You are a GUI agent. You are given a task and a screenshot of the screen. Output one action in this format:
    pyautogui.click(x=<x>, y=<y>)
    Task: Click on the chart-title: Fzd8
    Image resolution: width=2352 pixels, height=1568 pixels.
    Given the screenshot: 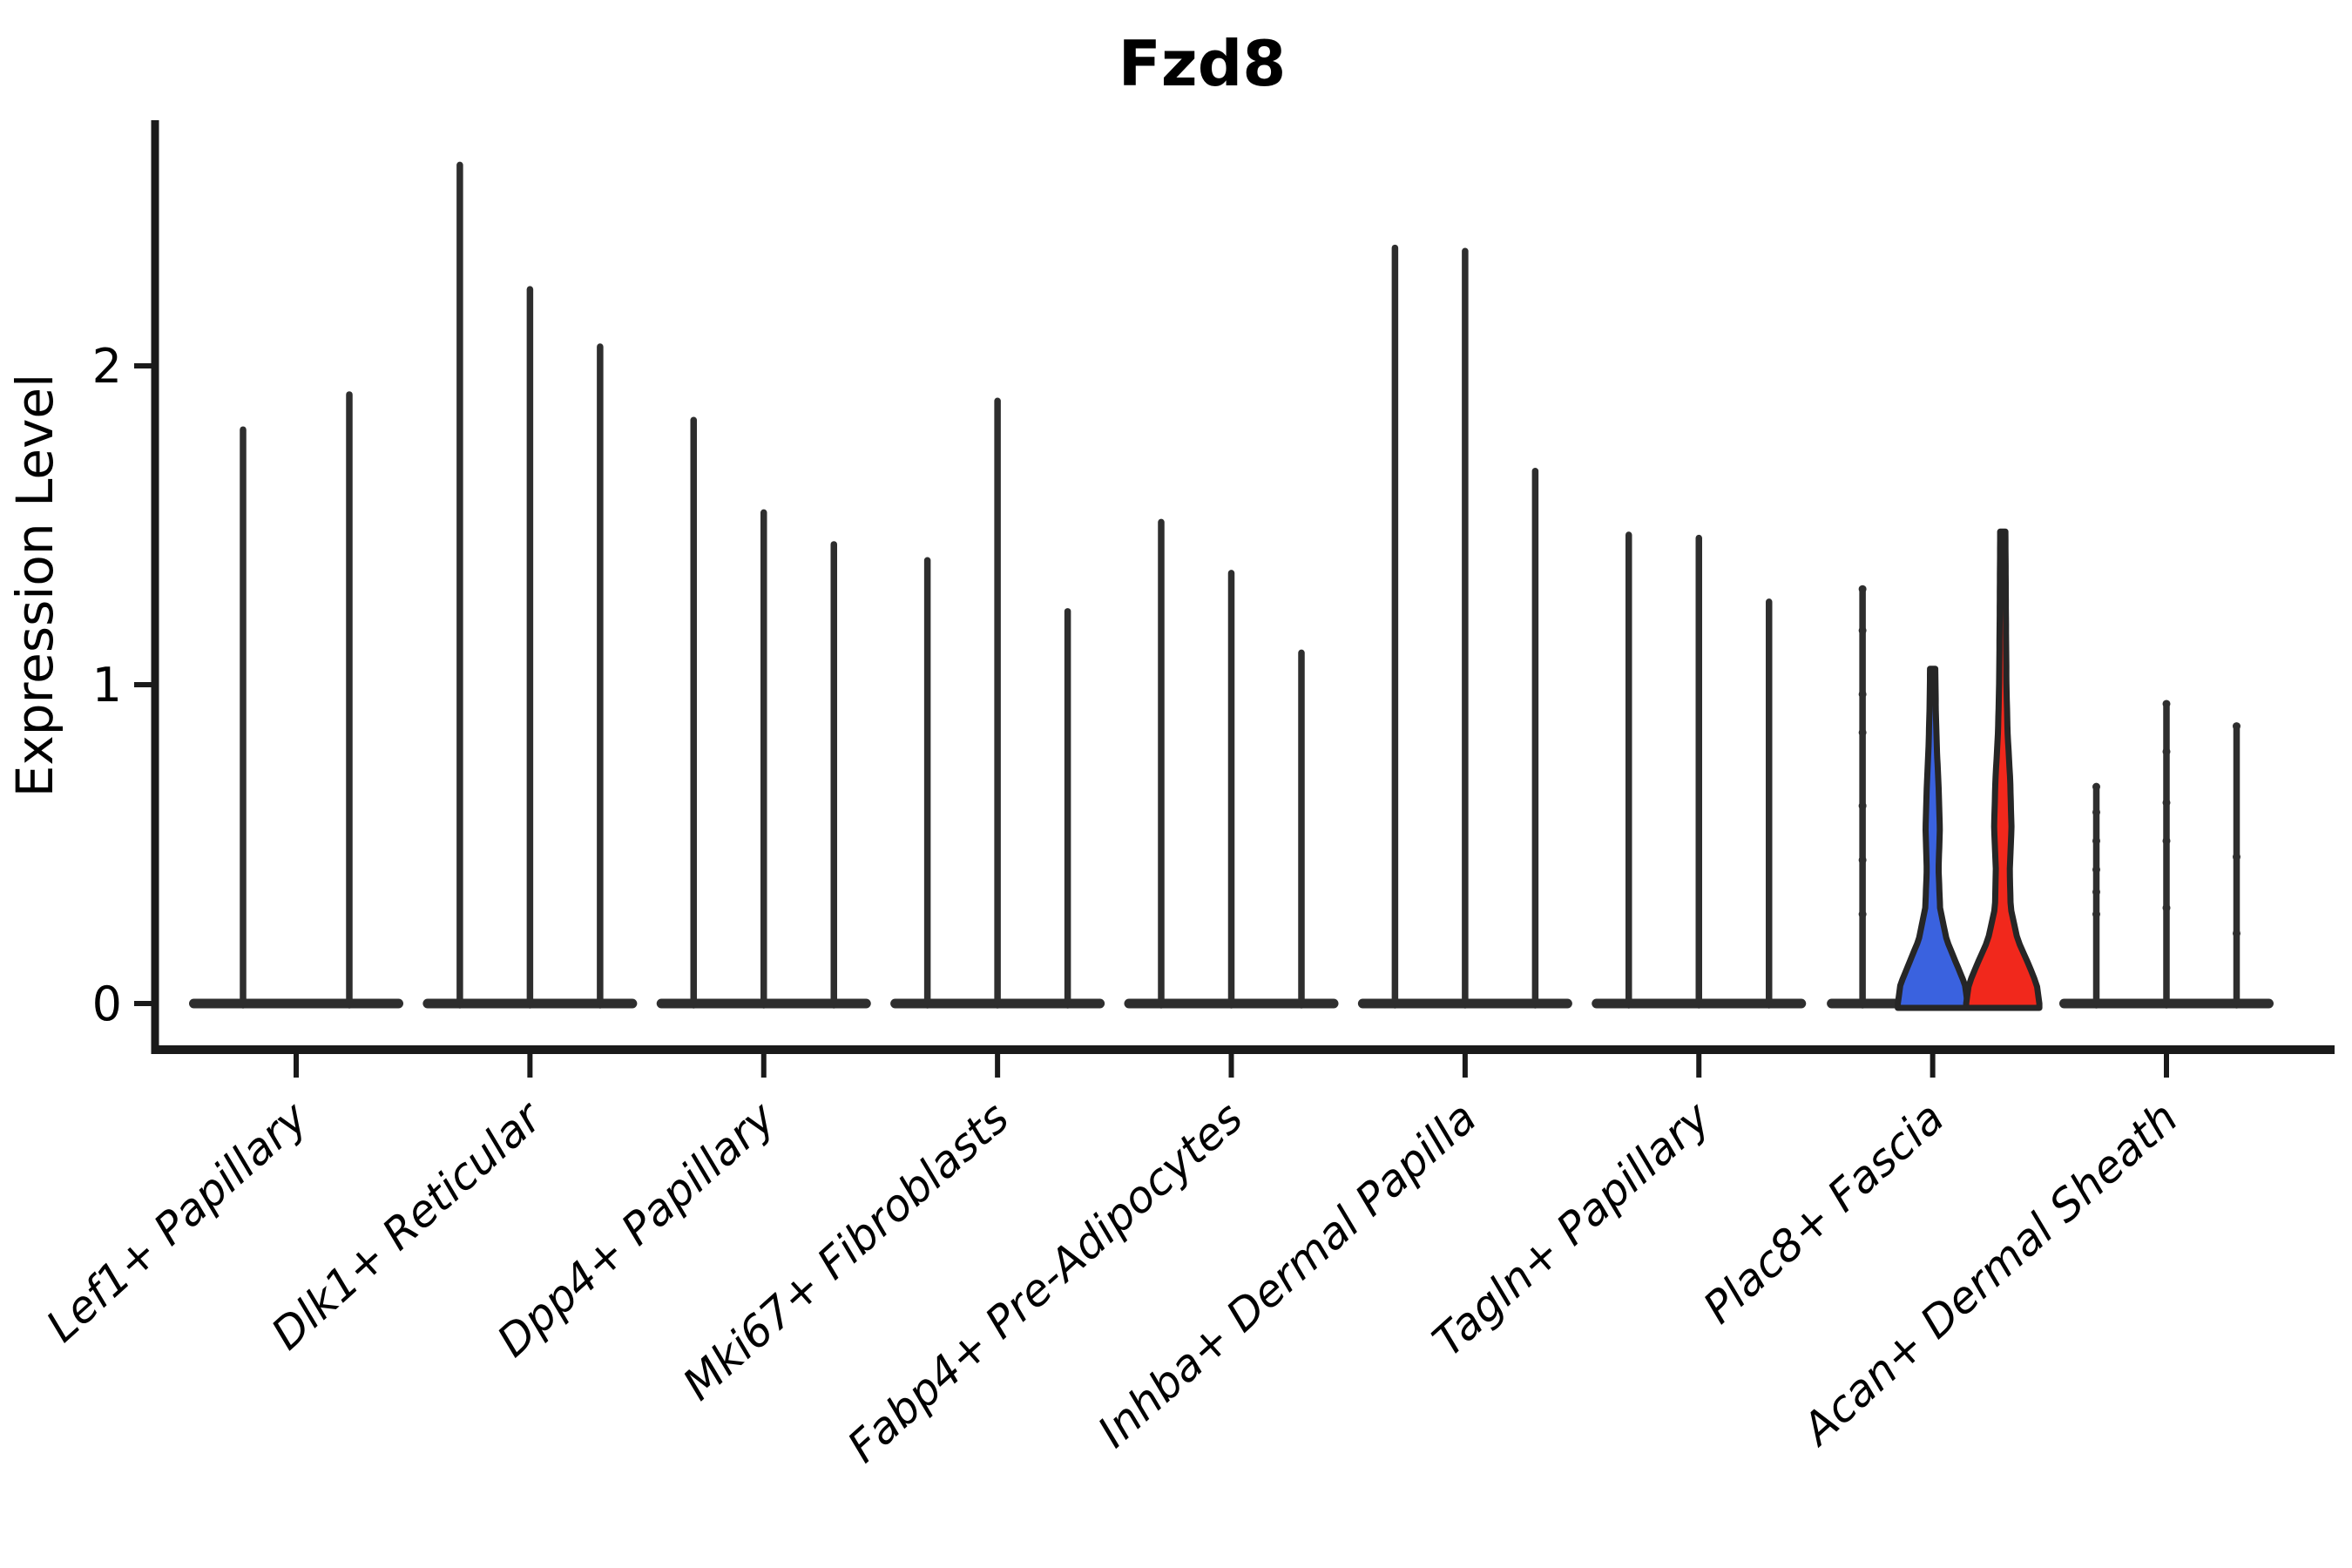 What is the action you would take?
    pyautogui.click(x=1203, y=64)
    